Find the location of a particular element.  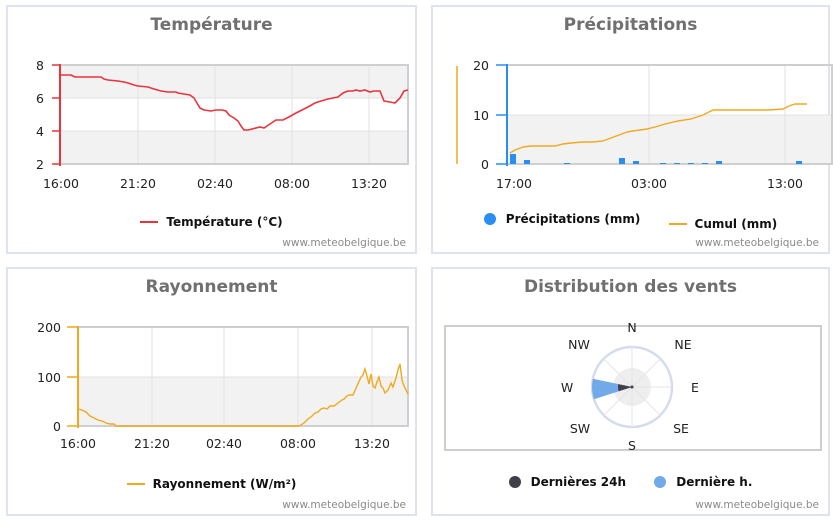

wind-title: Distribution des vents is located at coordinates (630, 287).